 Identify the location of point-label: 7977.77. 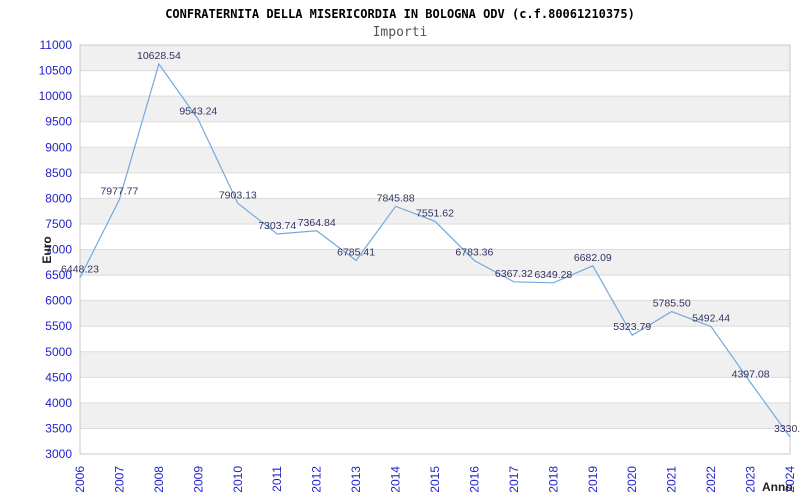
(119, 192).